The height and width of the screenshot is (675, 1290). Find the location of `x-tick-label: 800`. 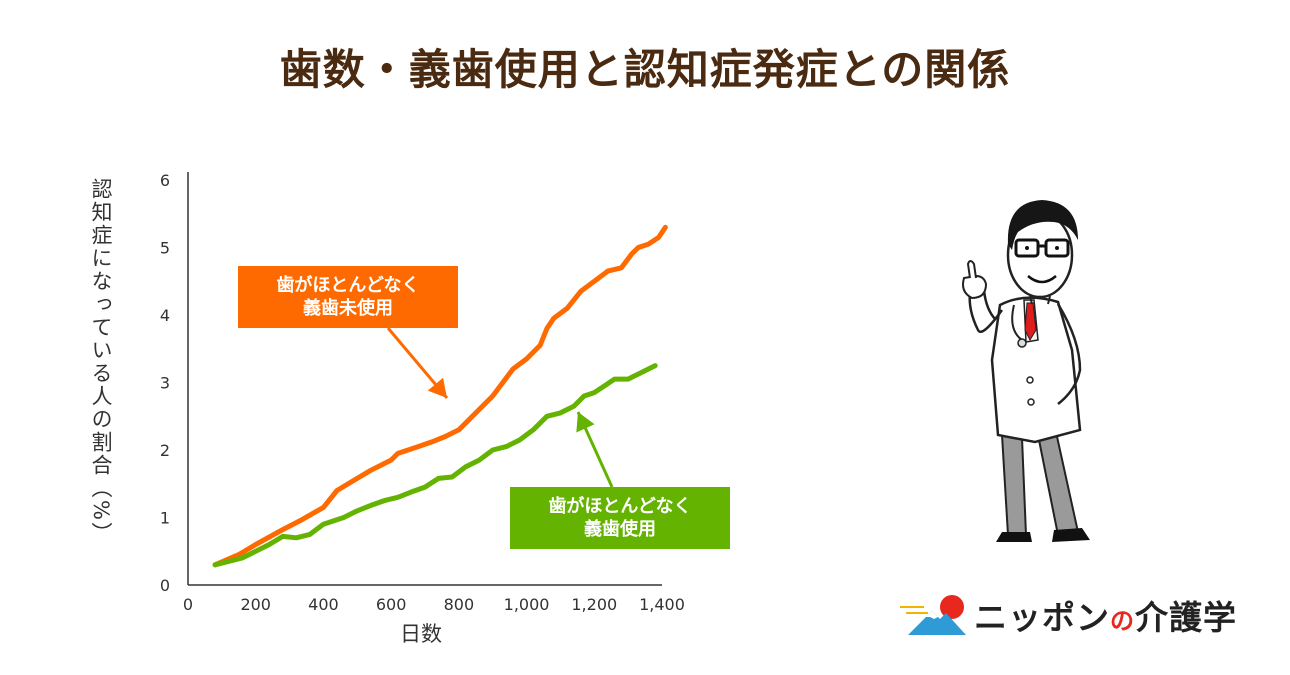

x-tick-label: 800 is located at coordinates (459, 604).